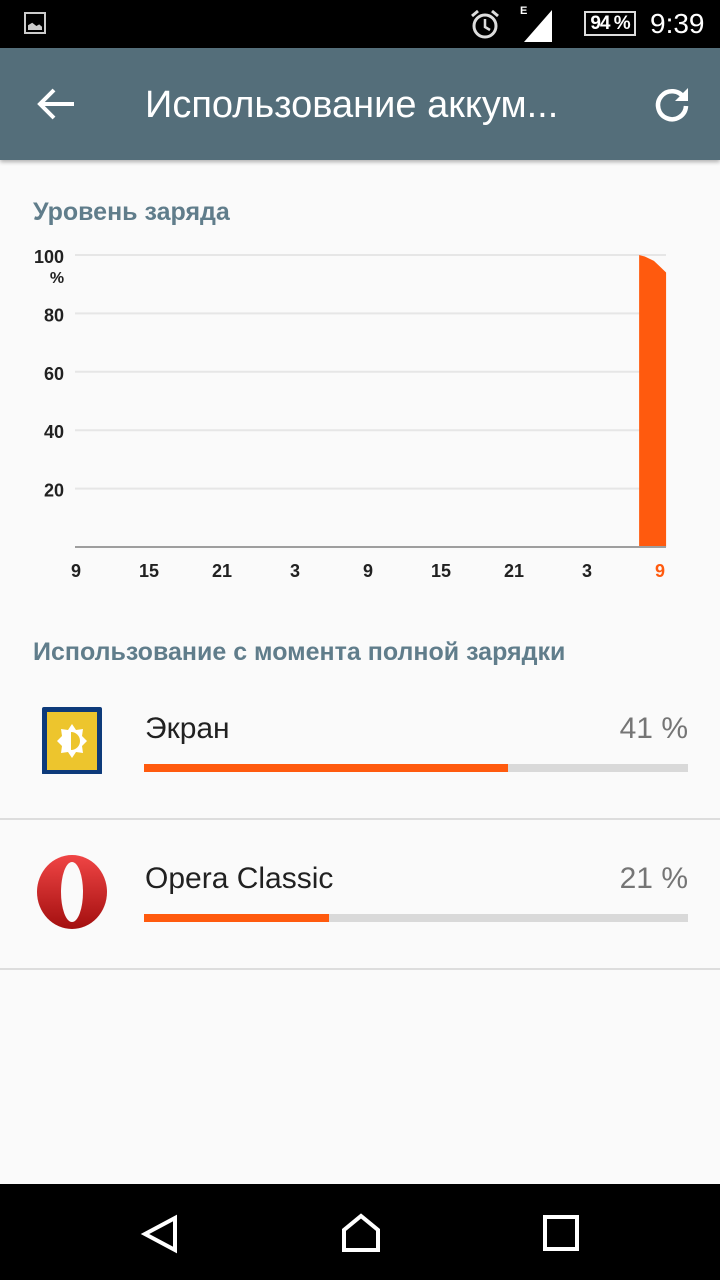 This screenshot has height=1280, width=720. I want to click on alarm-icon, so click(485, 24).